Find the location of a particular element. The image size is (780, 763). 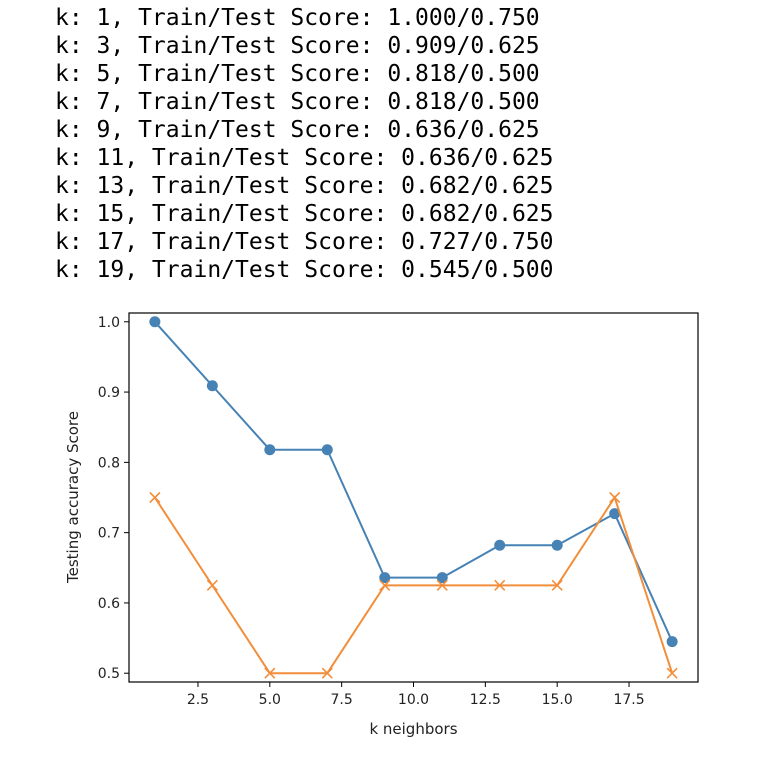

log-line: k: 15, Train/Test Score: 0.682/0.625 is located at coordinates (304, 214).